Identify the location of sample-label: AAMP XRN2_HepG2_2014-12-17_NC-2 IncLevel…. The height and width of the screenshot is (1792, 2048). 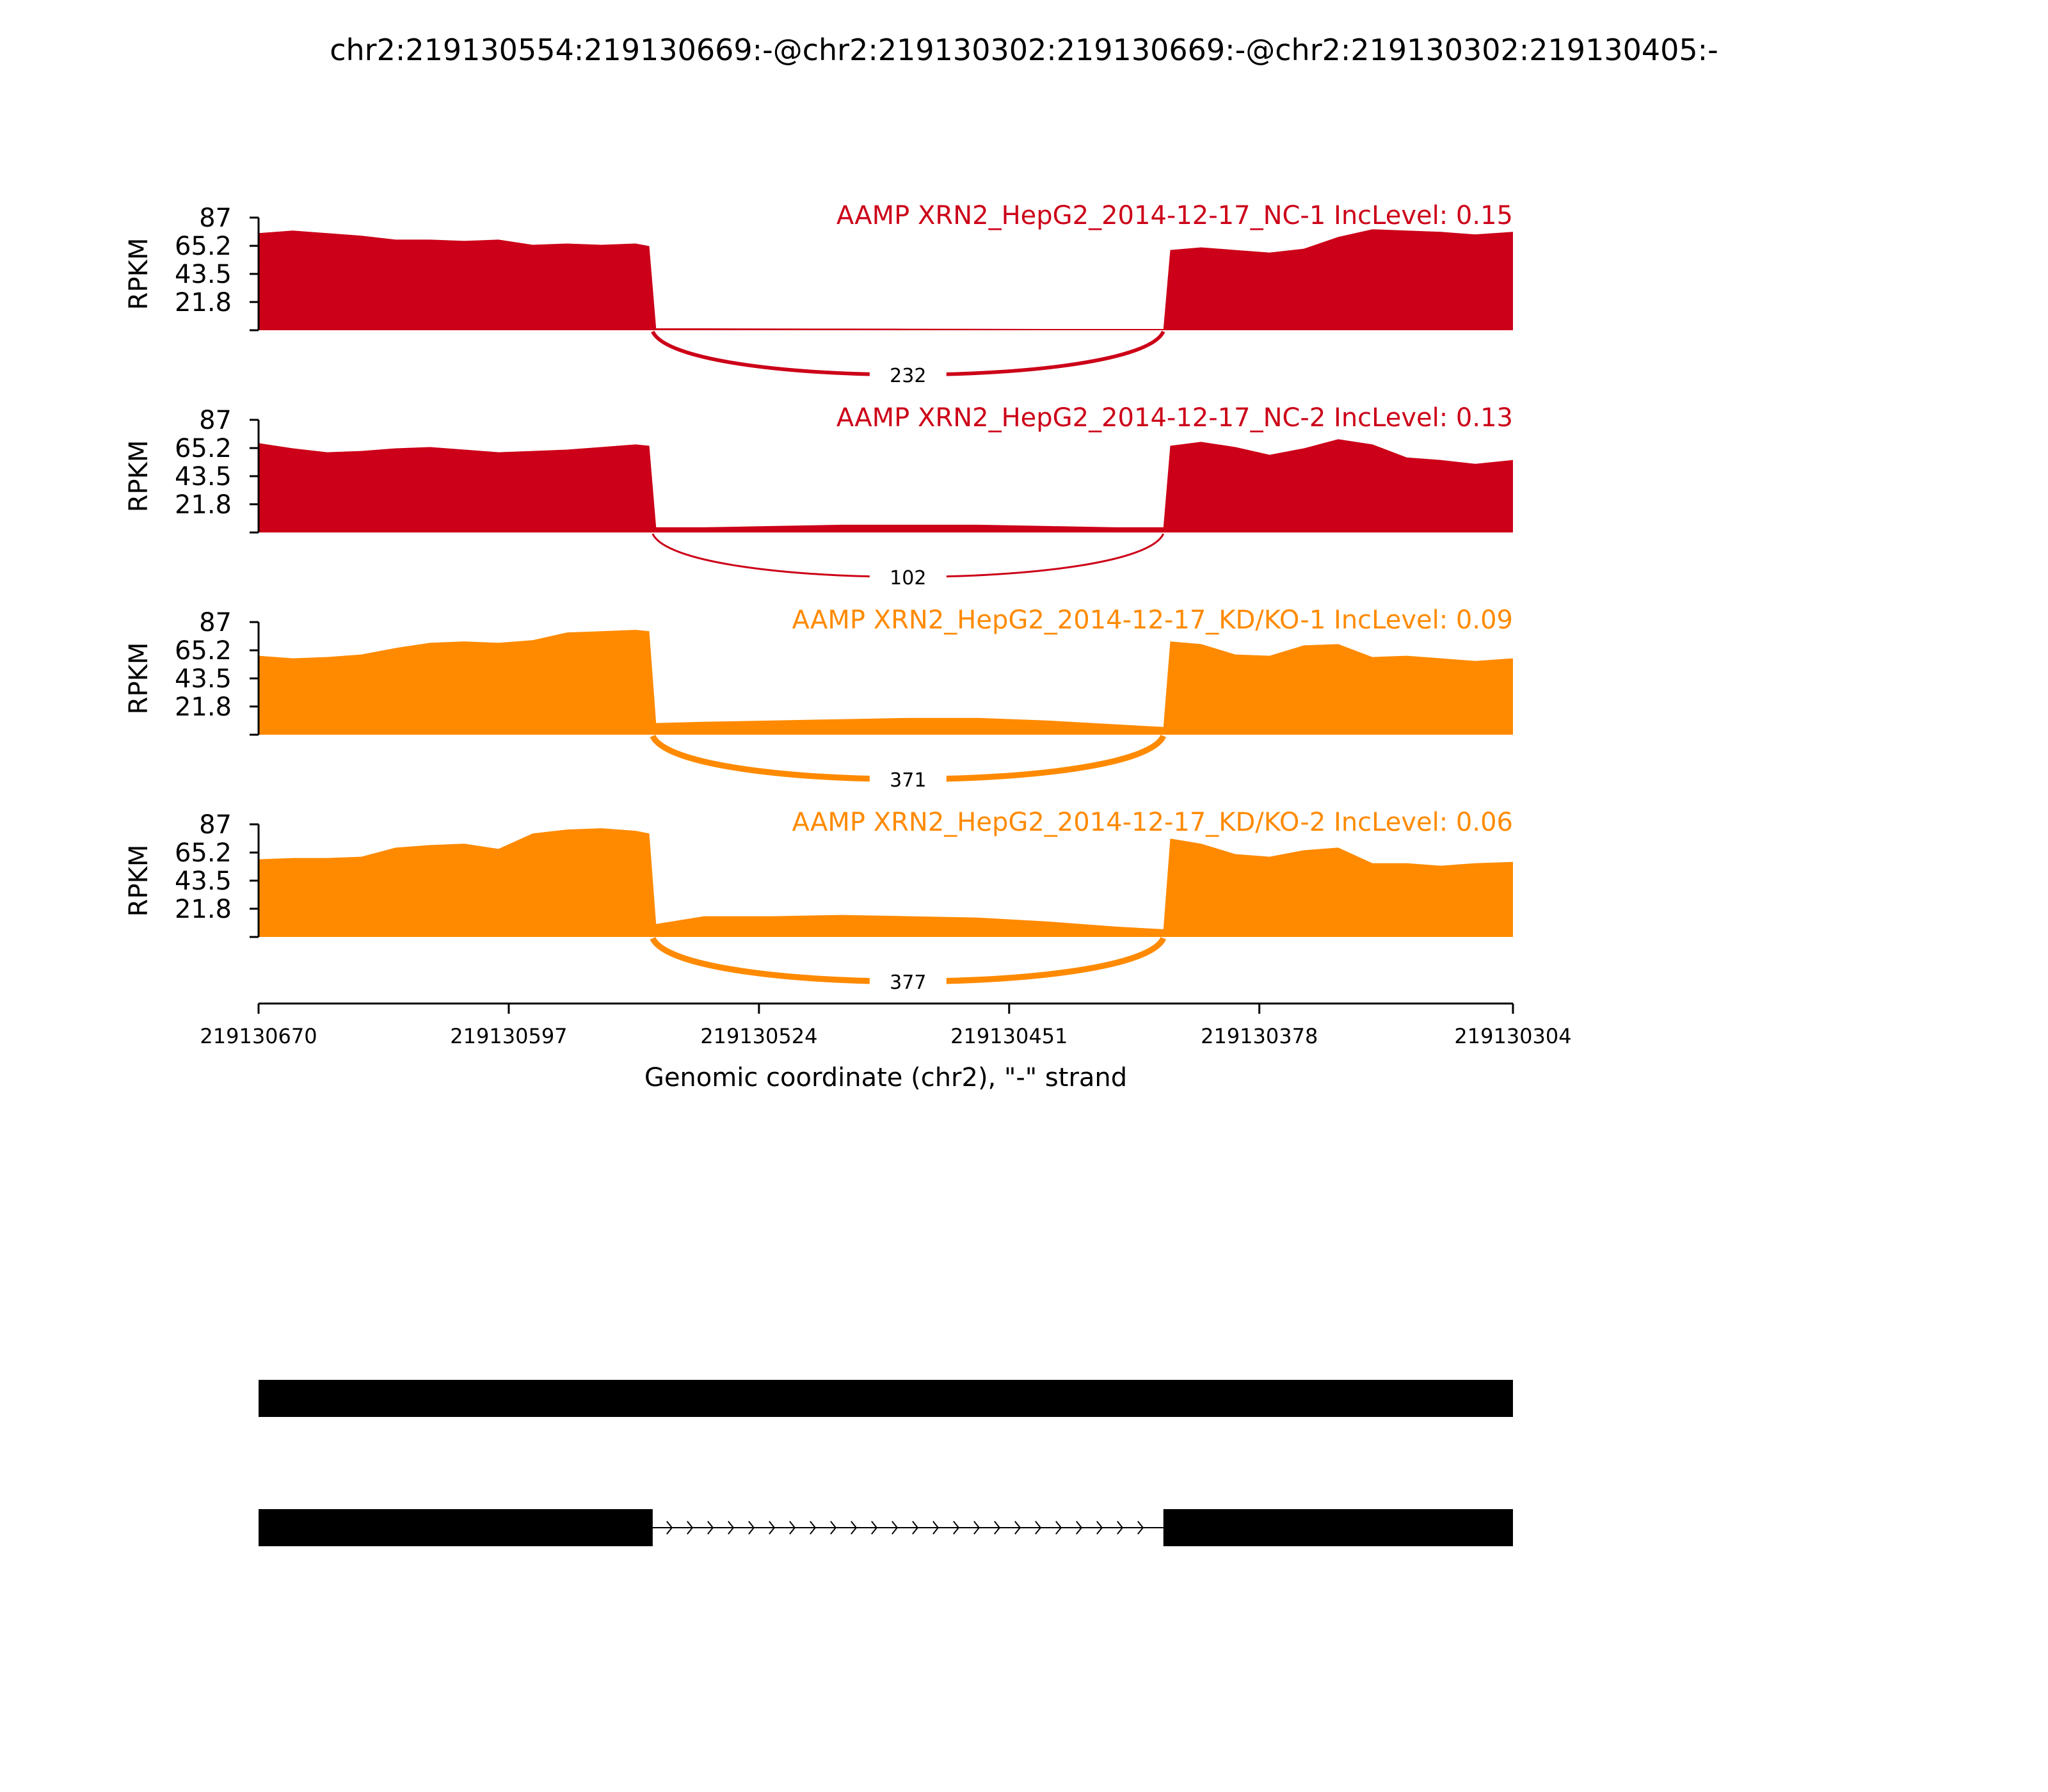
(1174, 418).